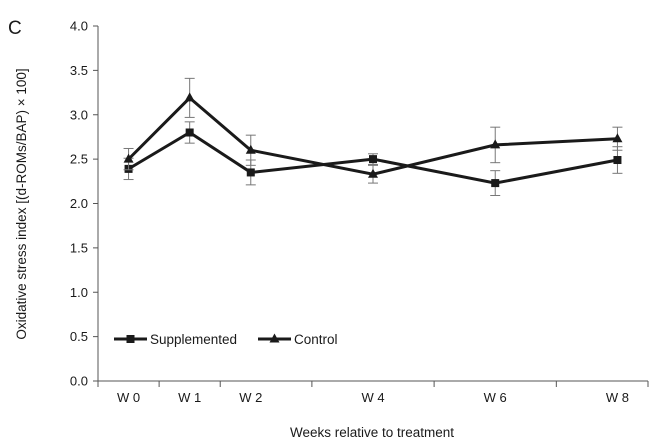 Image resolution: width=661 pixels, height=440 pixels. I want to click on series-supplemented, so click(373, 159).